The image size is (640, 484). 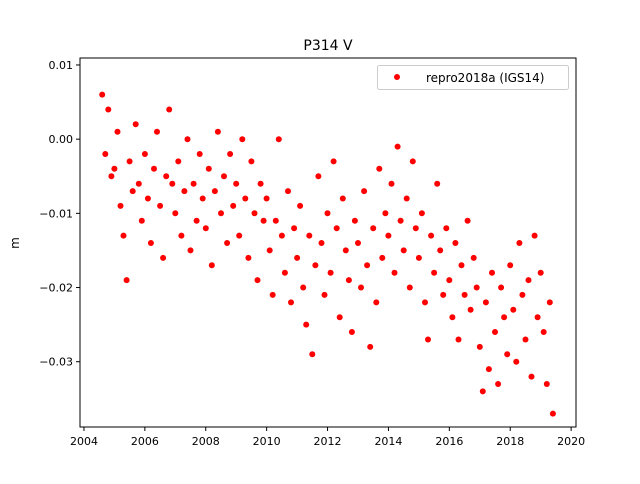 What do you see at coordinates (145, 441) in the screenshot?
I see `x-tick-label: 2006` at bounding box center [145, 441].